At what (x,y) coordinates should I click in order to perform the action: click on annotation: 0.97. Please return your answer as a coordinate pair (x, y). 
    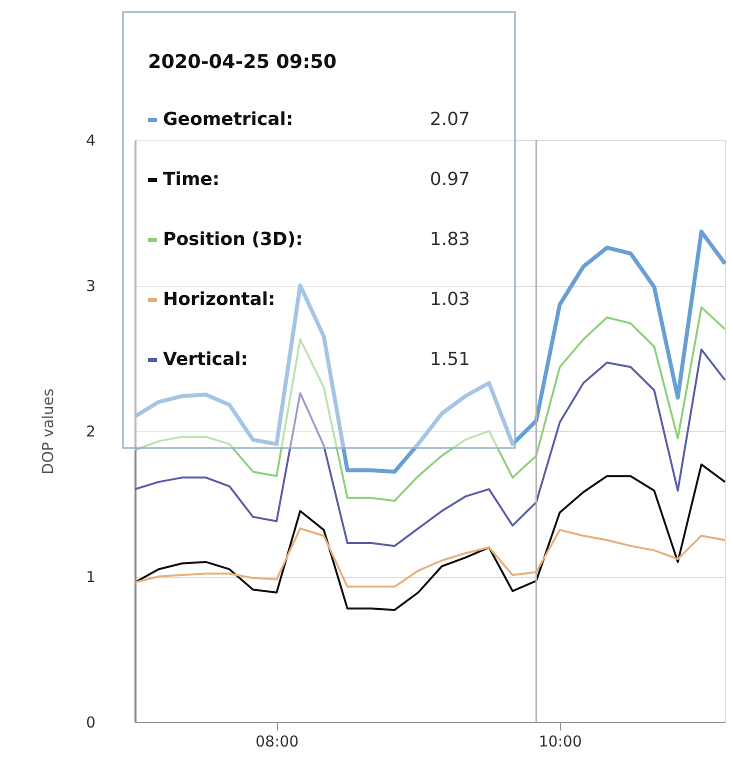
    Looking at the image, I should click on (450, 179).